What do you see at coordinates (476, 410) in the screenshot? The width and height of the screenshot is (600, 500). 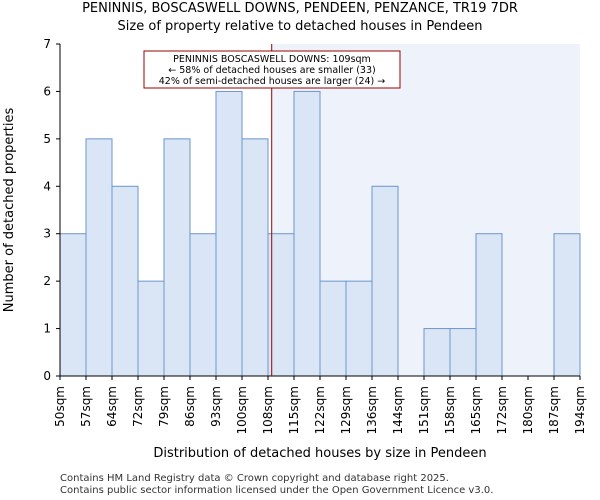 I see `x-tick-label: 165sqm` at bounding box center [476, 410].